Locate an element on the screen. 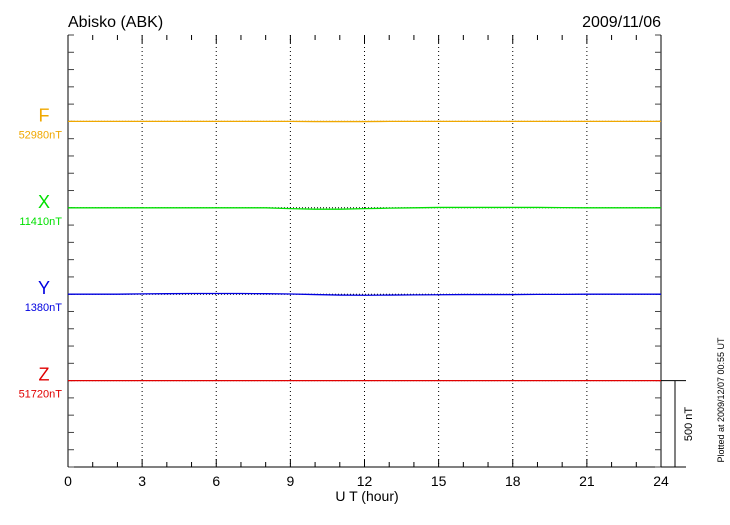 The width and height of the screenshot is (730, 525). x-tick-label: 0 is located at coordinates (68, 481).